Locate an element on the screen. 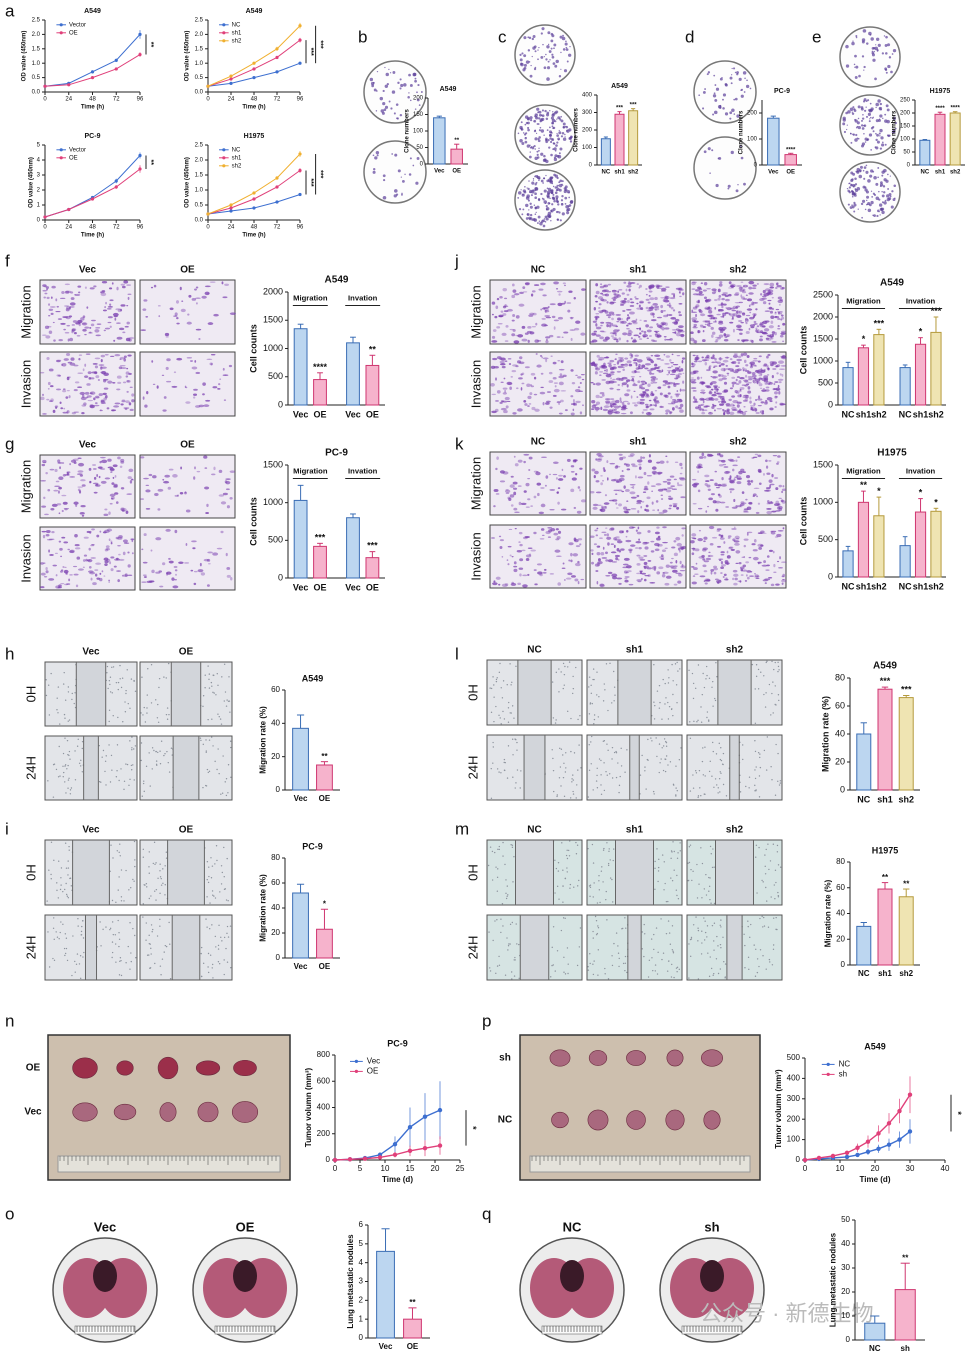 The width and height of the screenshot is (974, 1353). column-label: sh2 is located at coordinates (738, 270).